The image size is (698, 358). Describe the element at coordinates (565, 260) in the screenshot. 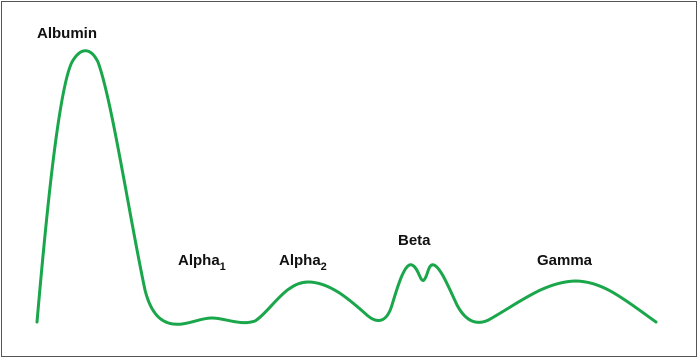

I see `peak-label-gamma: Gamma` at that location.